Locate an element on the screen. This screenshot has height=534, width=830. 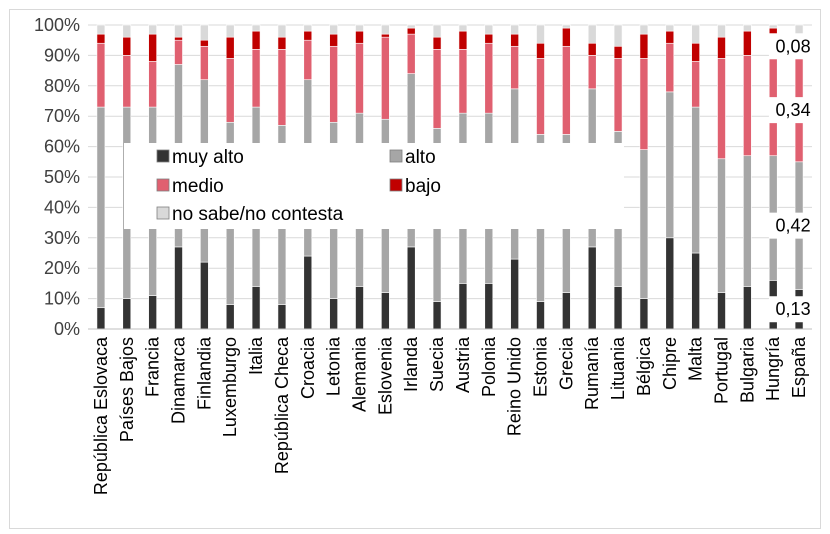
x-tick-label: España is located at coordinates (799, 367).